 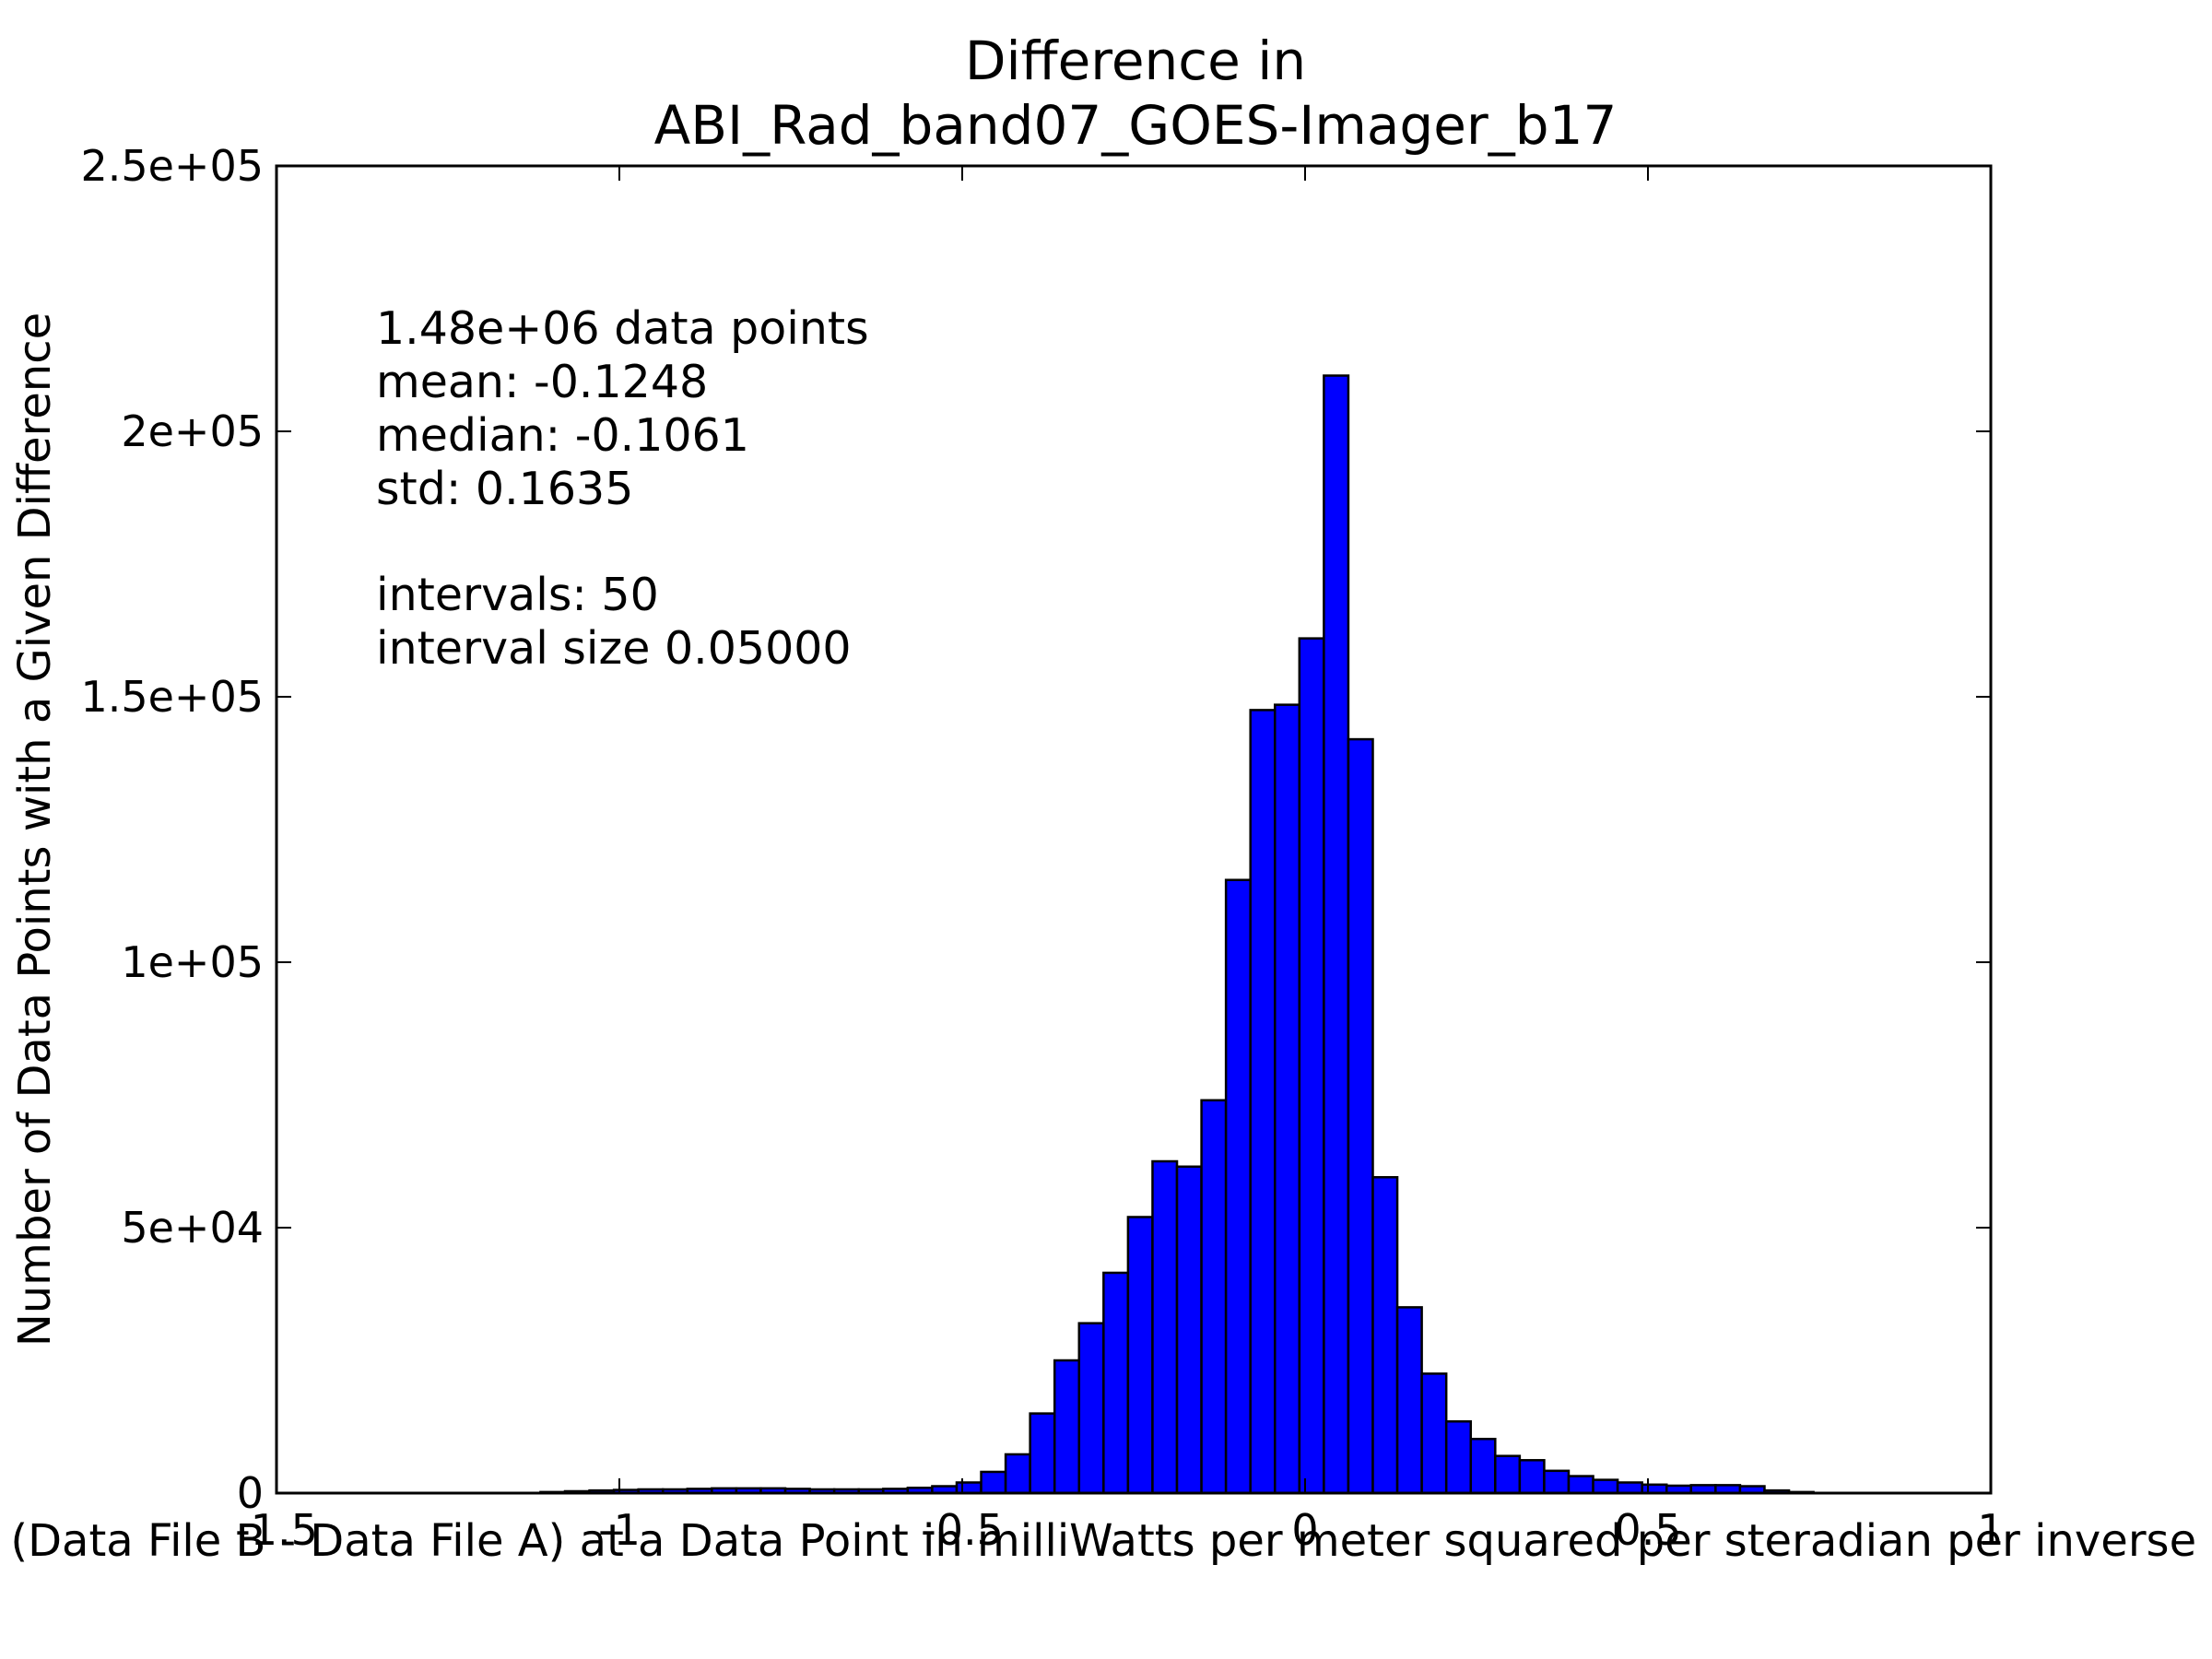 What do you see at coordinates (619, 1530) in the screenshot?
I see `x-tick-label: -1` at bounding box center [619, 1530].